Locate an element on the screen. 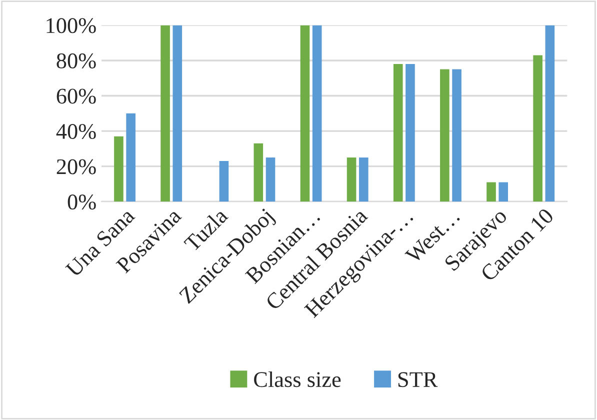  y-tick-label: 100% is located at coordinates (71, 26).